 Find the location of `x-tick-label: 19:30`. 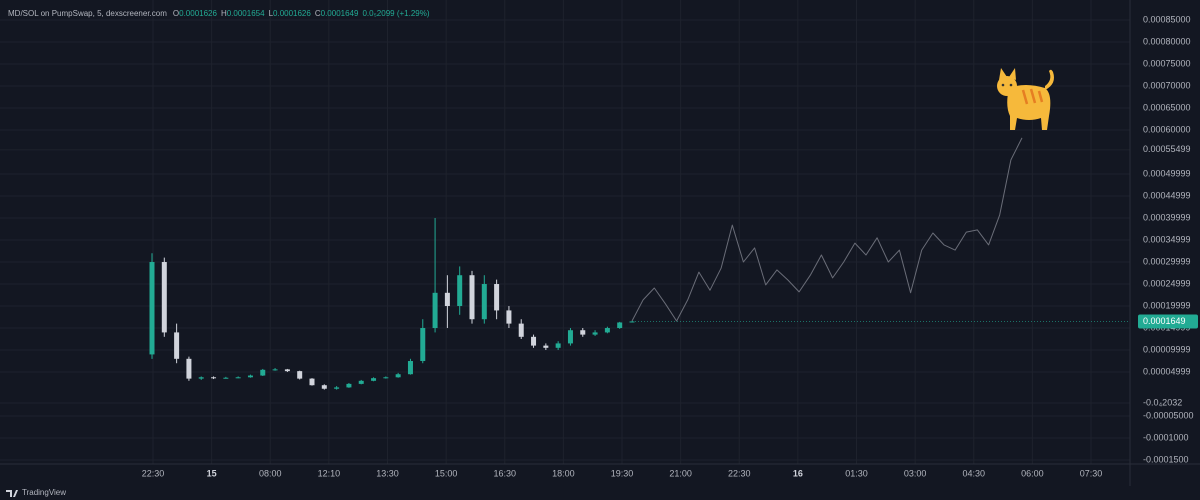

x-tick-label: 19:30 is located at coordinates (622, 473).